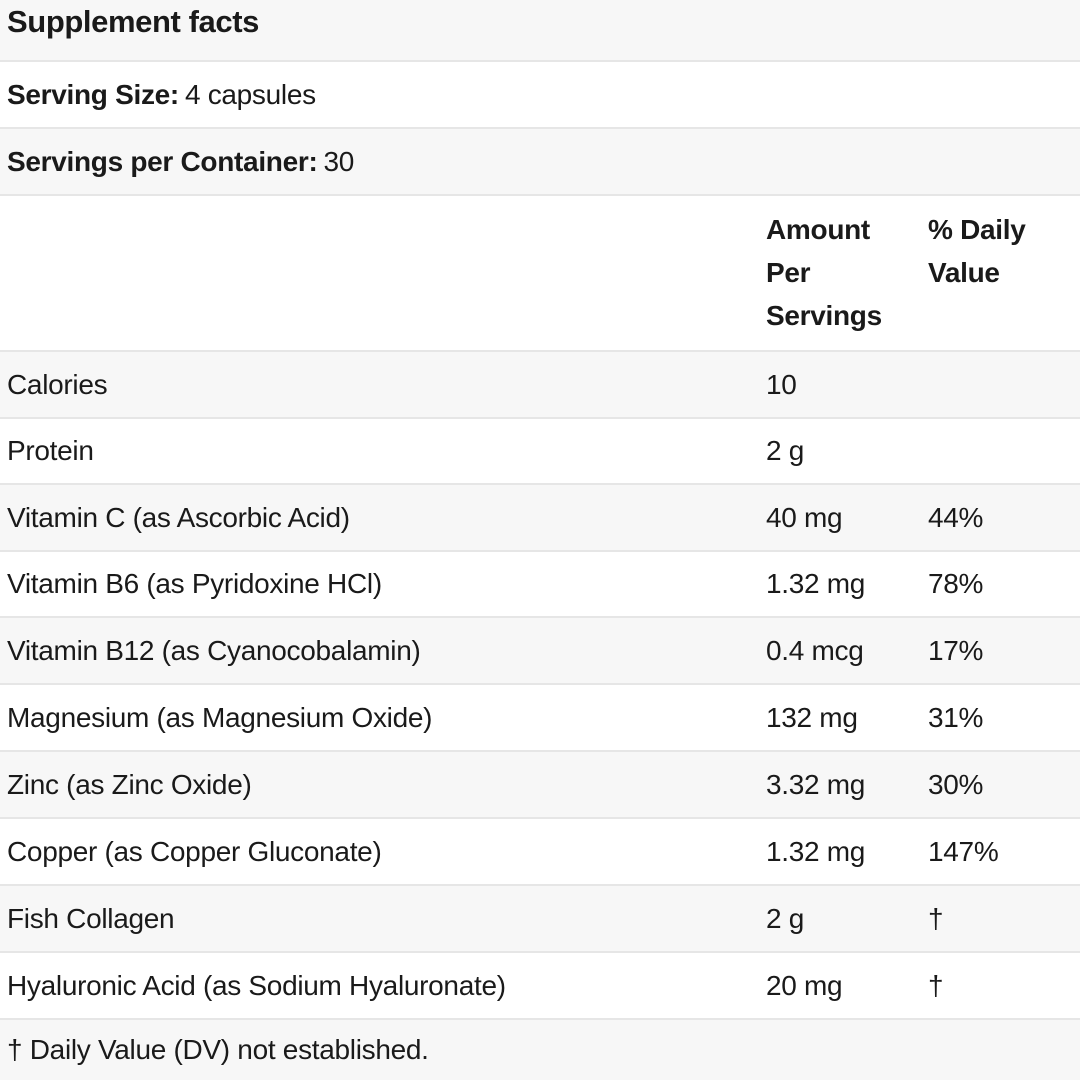 This screenshot has height=1080, width=1080. What do you see at coordinates (540, 1050) in the screenshot?
I see `footnote-row: † Daily Value (DV) not established.` at bounding box center [540, 1050].